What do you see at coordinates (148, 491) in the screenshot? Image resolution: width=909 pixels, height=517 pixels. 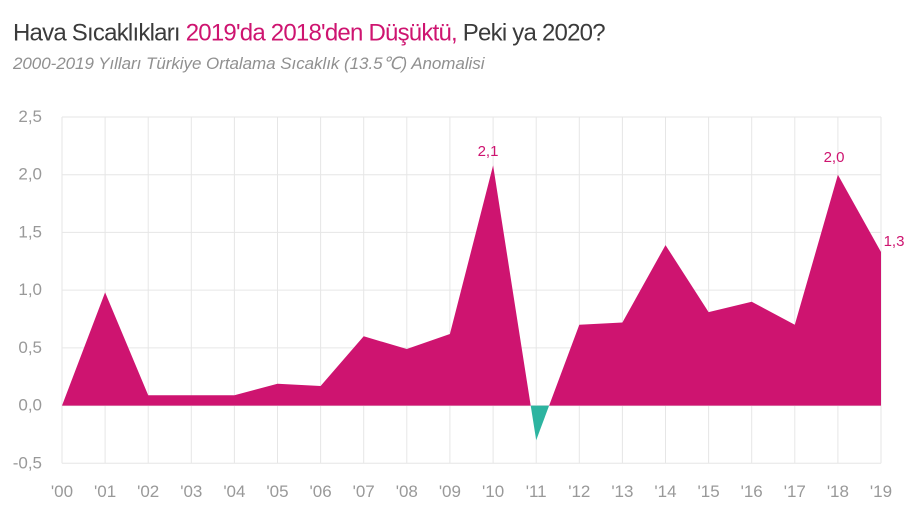 I see `svg-text: '02` at bounding box center [148, 491].